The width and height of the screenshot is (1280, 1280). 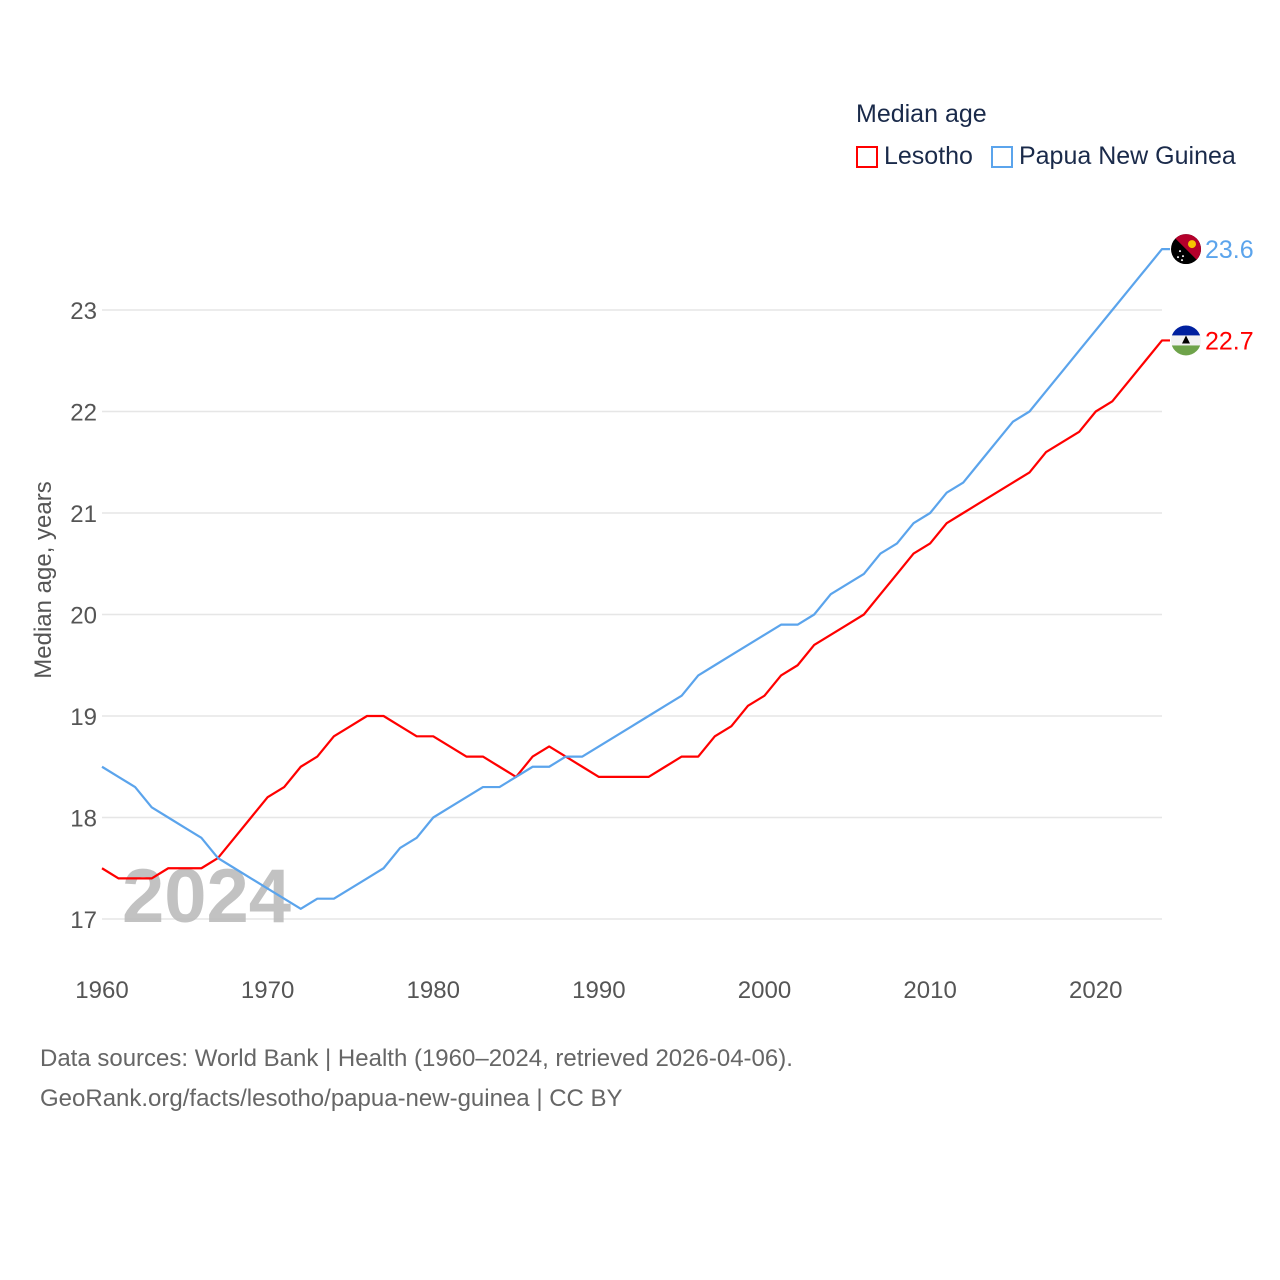 What do you see at coordinates (43, 579) in the screenshot?
I see `y-axis-label: Median age, years` at bounding box center [43, 579].